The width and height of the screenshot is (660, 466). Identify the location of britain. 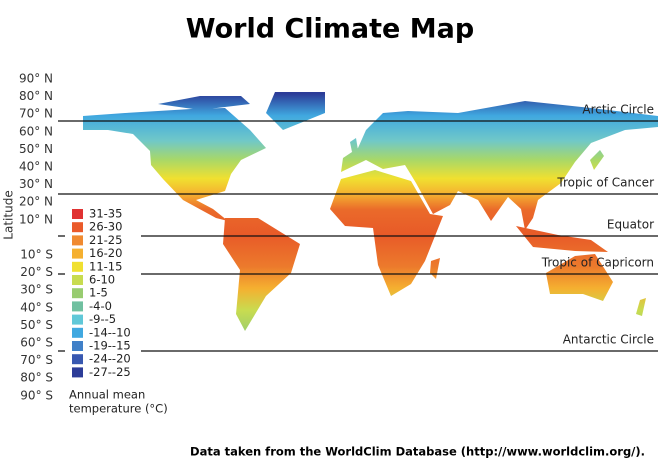
(354, 145).